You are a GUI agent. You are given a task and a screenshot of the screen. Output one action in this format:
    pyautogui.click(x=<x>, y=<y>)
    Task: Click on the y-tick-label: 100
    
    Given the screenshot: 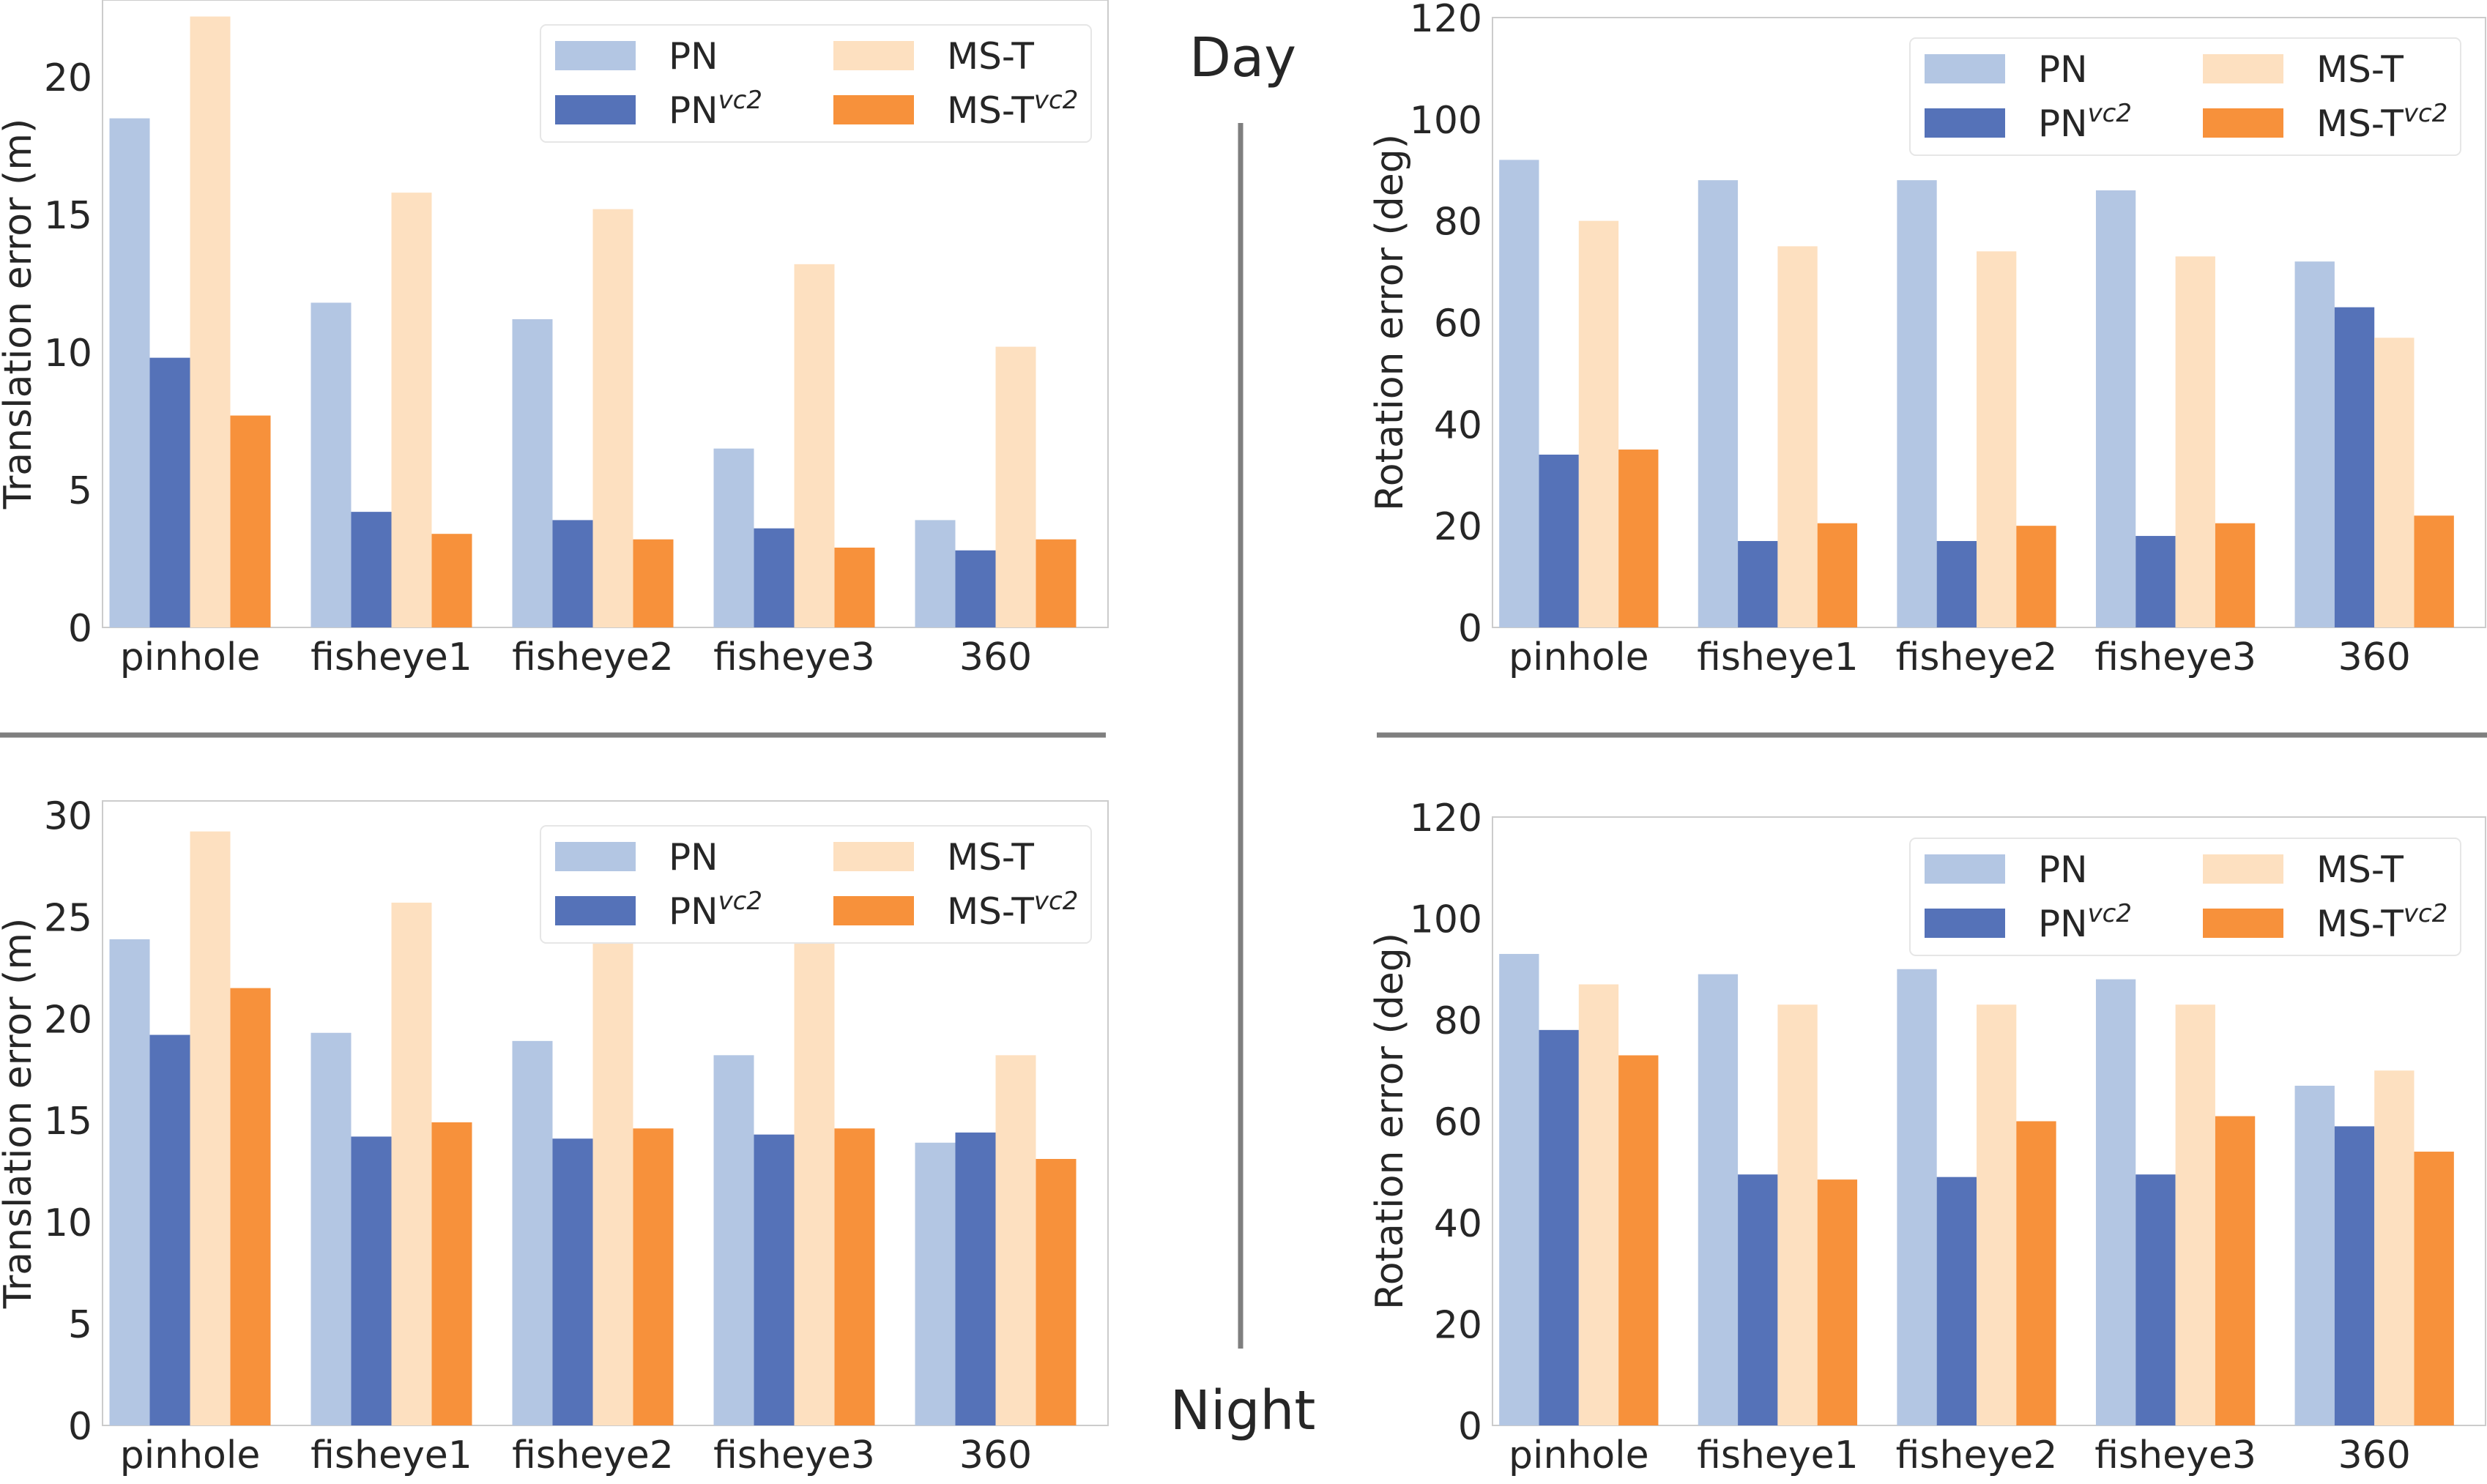 What is the action you would take?
    pyautogui.click(x=1446, y=920)
    